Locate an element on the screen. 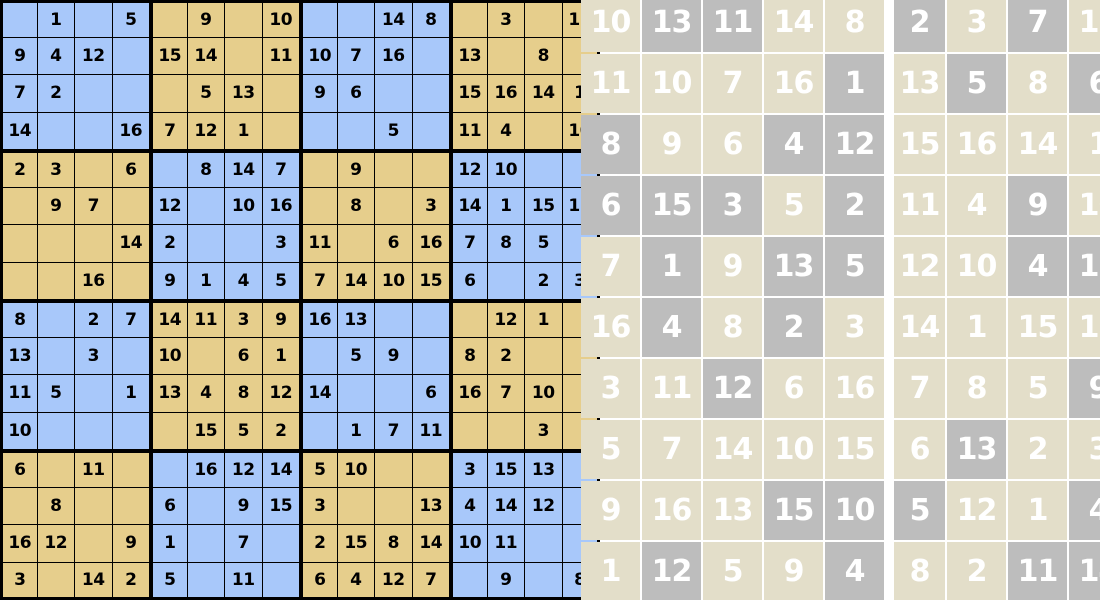  puzzle-cell-r6-c7: 10 is located at coordinates (244, 206).